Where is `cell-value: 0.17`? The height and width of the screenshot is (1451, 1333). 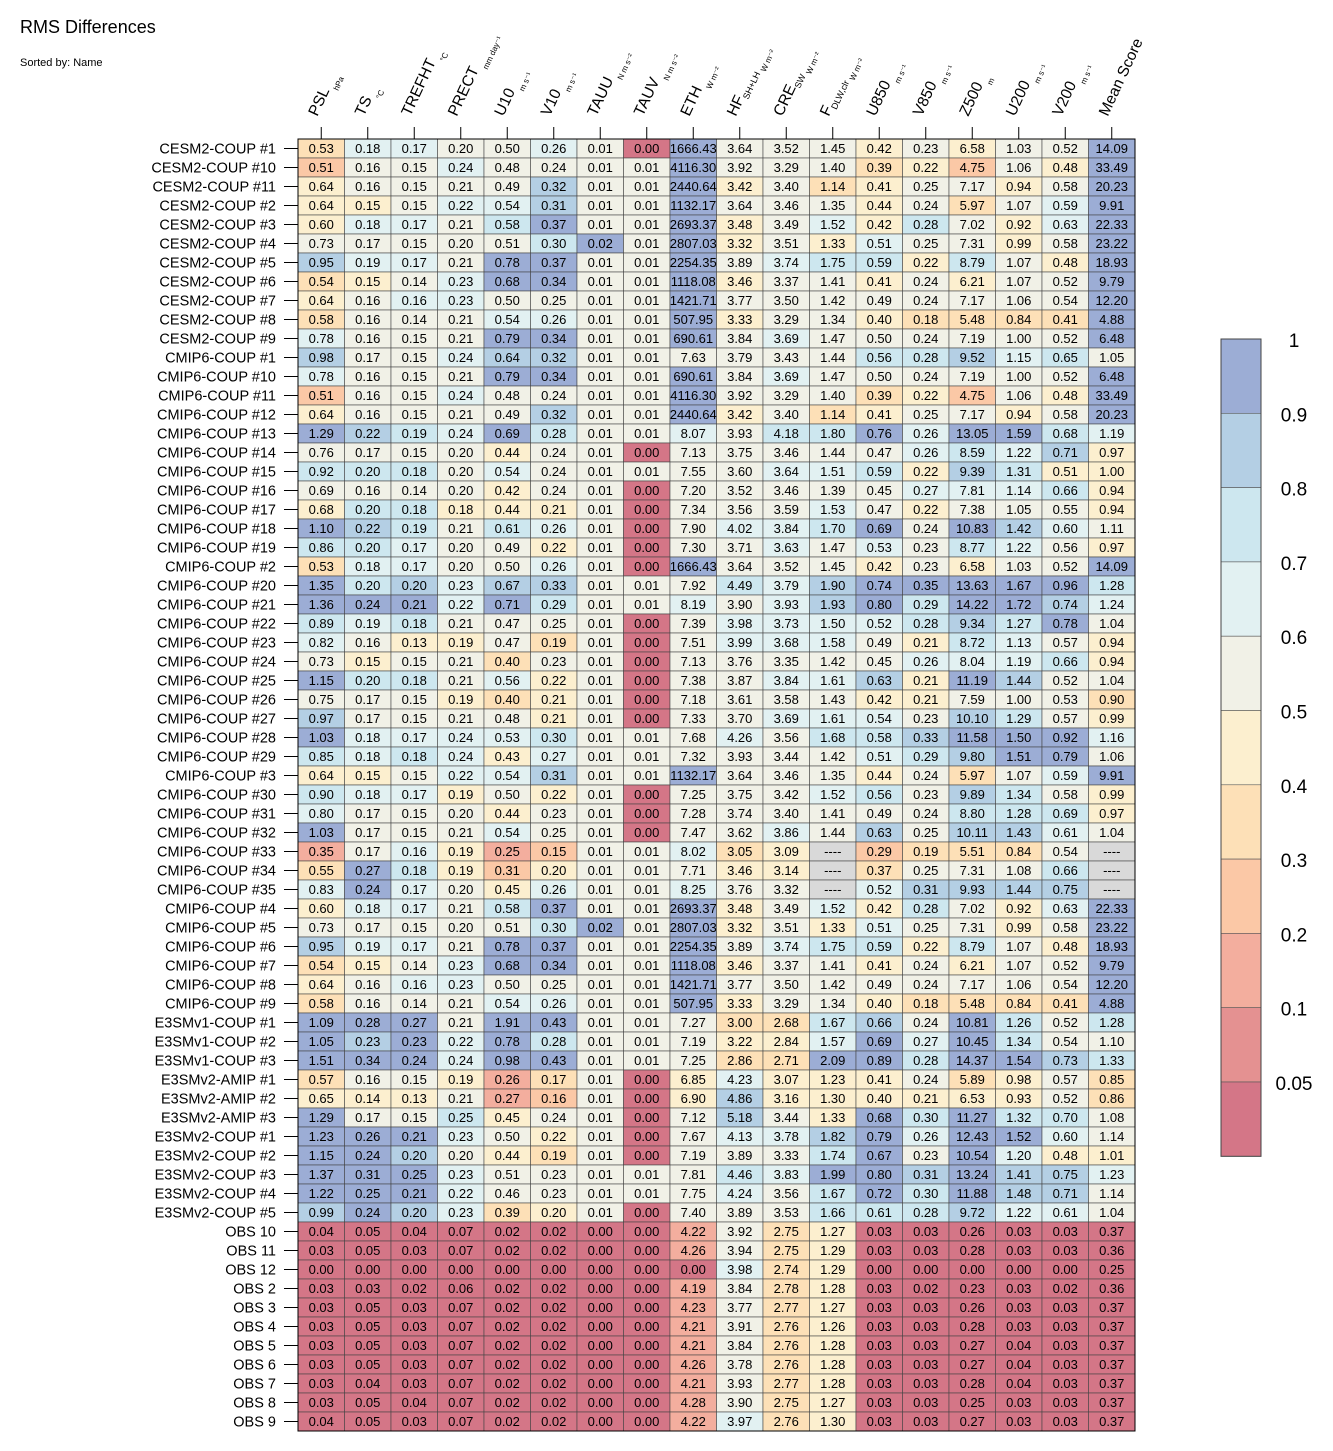
cell-value: 0.17 is located at coordinates (367, 699).